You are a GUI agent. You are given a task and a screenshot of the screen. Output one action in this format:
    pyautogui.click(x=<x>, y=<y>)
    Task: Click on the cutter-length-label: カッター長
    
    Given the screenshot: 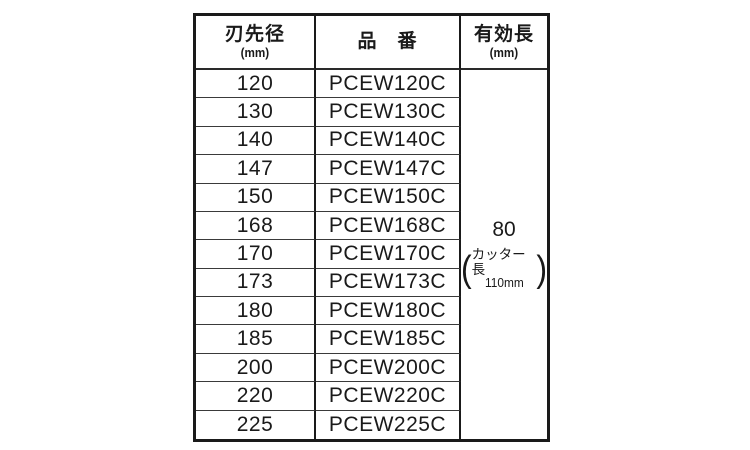 What is the action you would take?
    pyautogui.click(x=498, y=261)
    